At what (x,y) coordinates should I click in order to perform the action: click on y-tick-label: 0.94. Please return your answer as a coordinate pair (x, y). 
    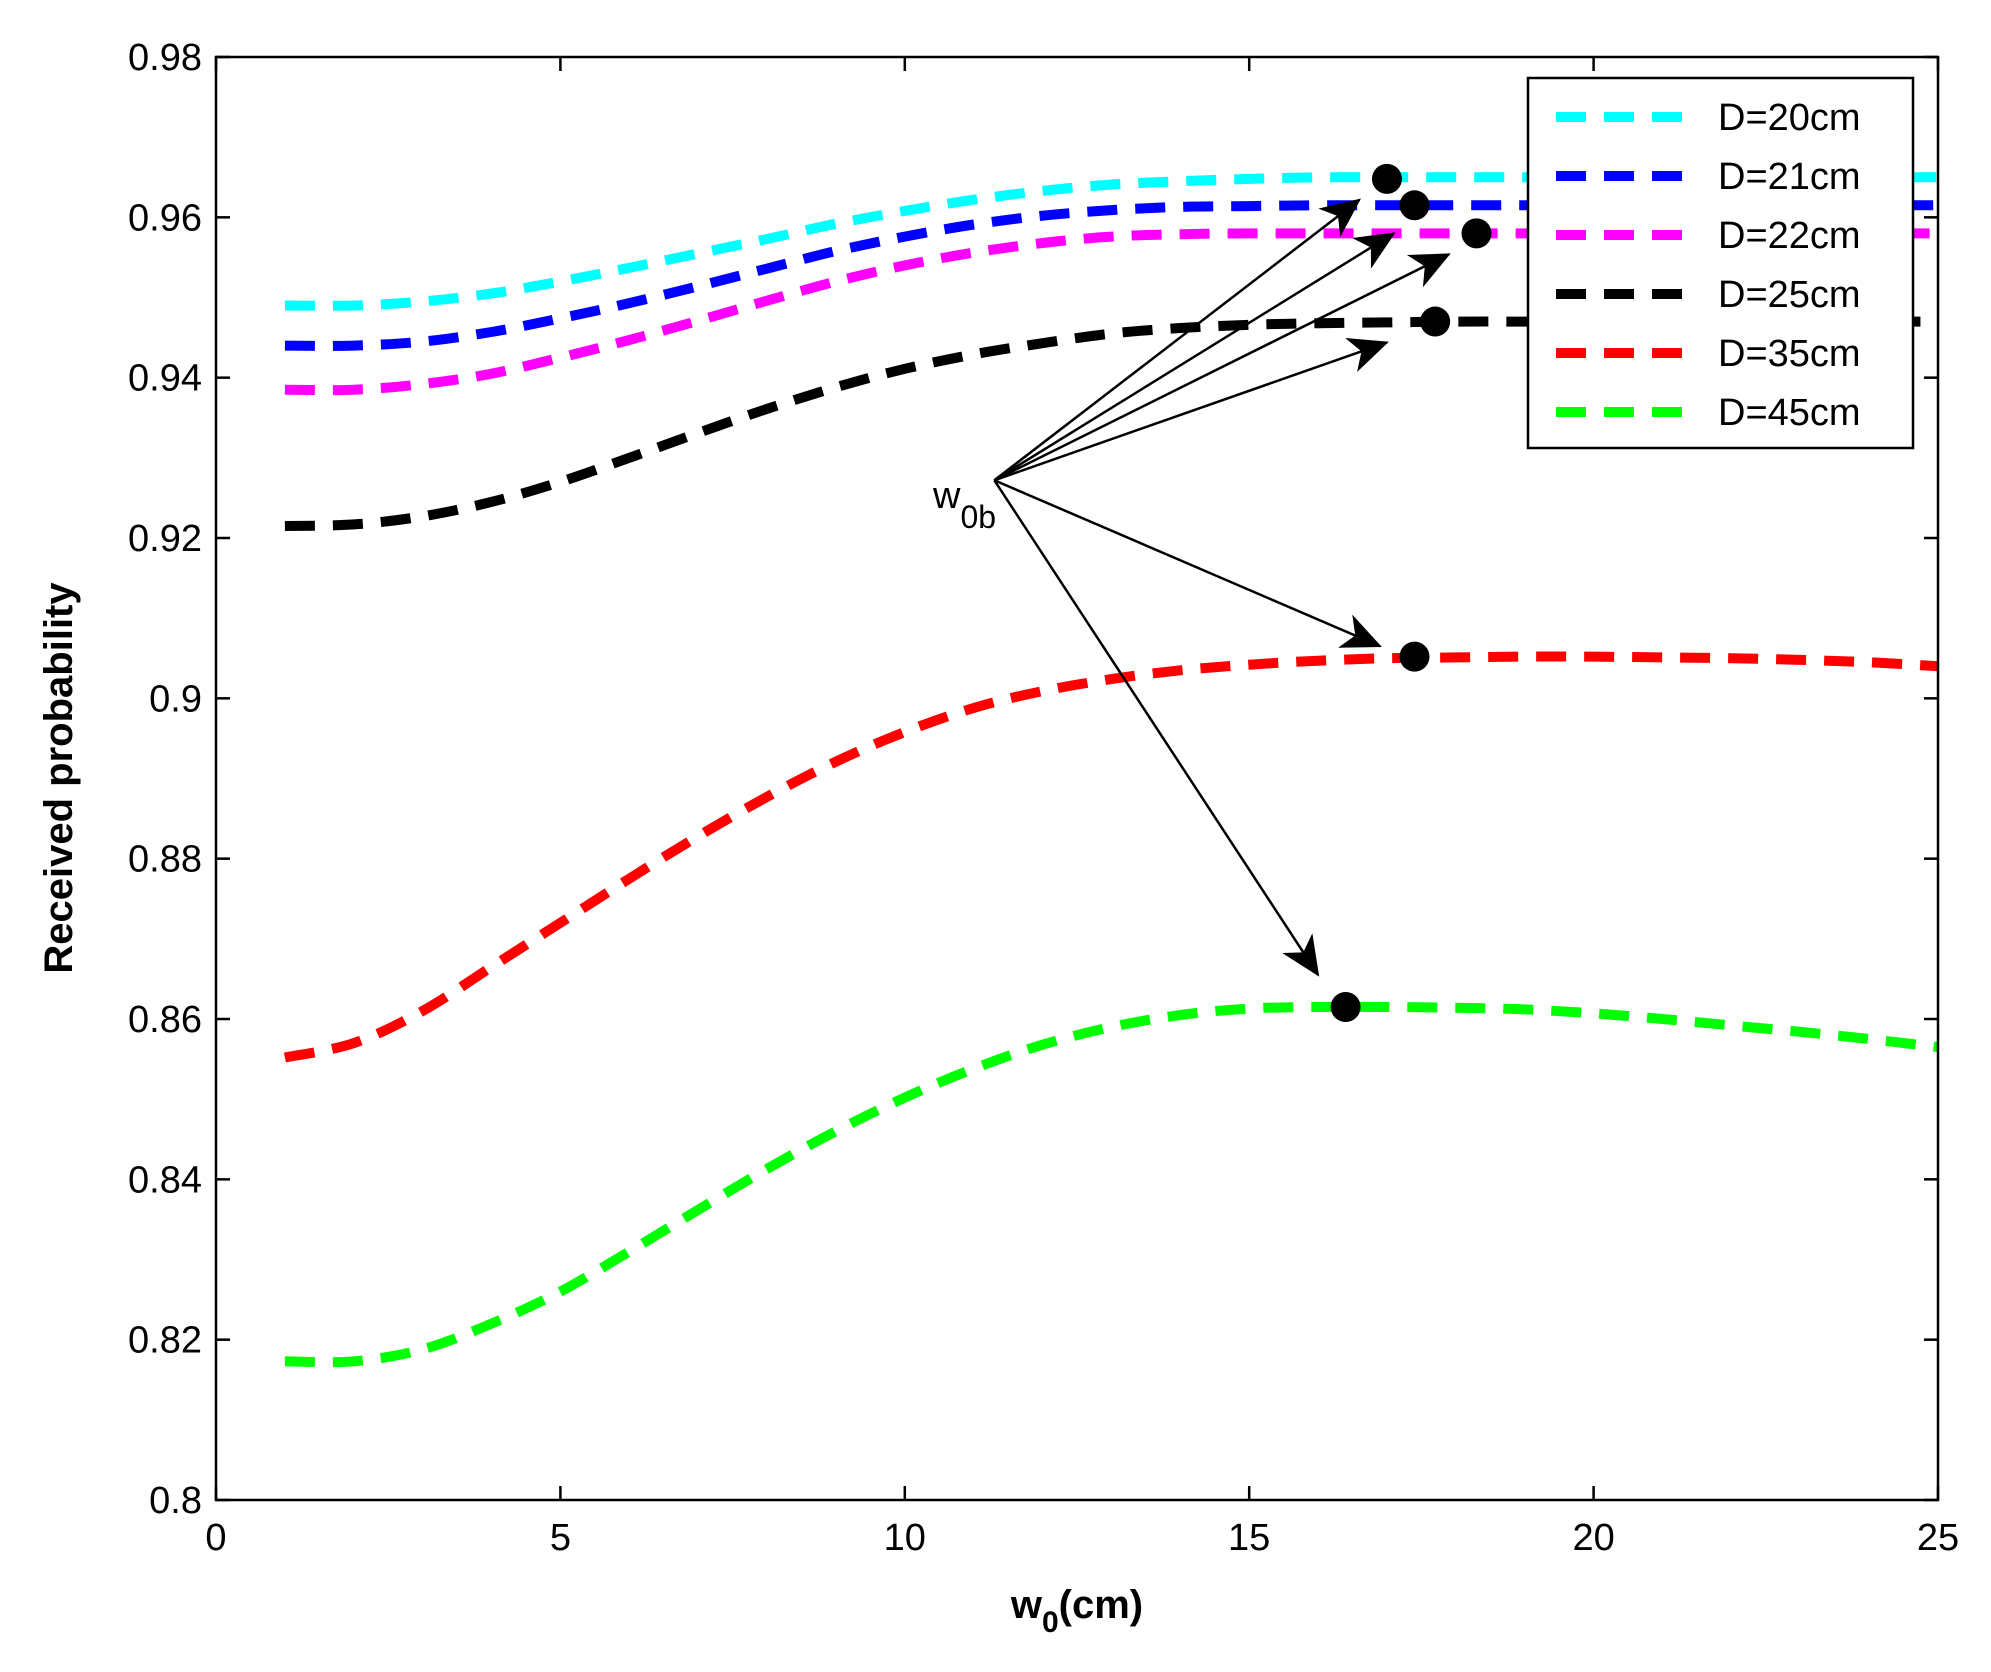
    Looking at the image, I should click on (165, 379).